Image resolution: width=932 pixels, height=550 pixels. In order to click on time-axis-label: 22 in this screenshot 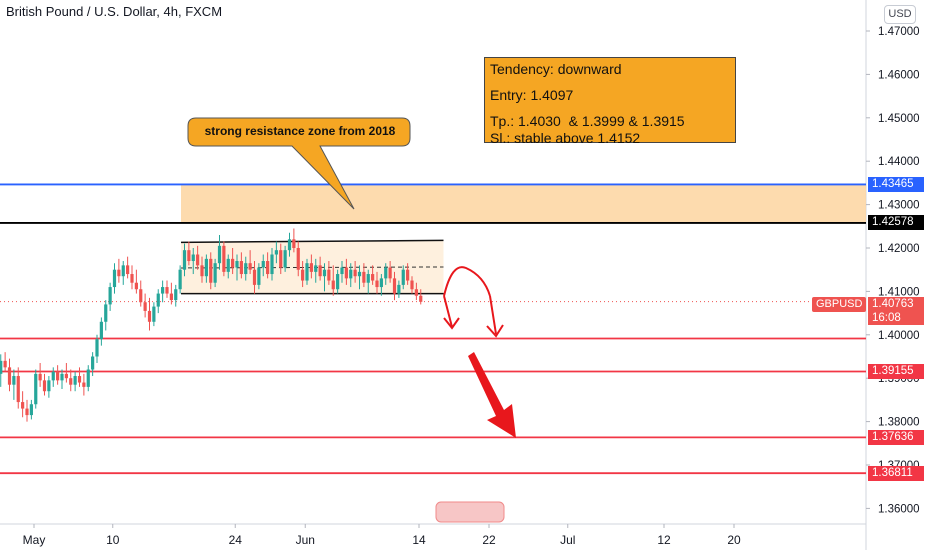, I will do `click(489, 540)`.